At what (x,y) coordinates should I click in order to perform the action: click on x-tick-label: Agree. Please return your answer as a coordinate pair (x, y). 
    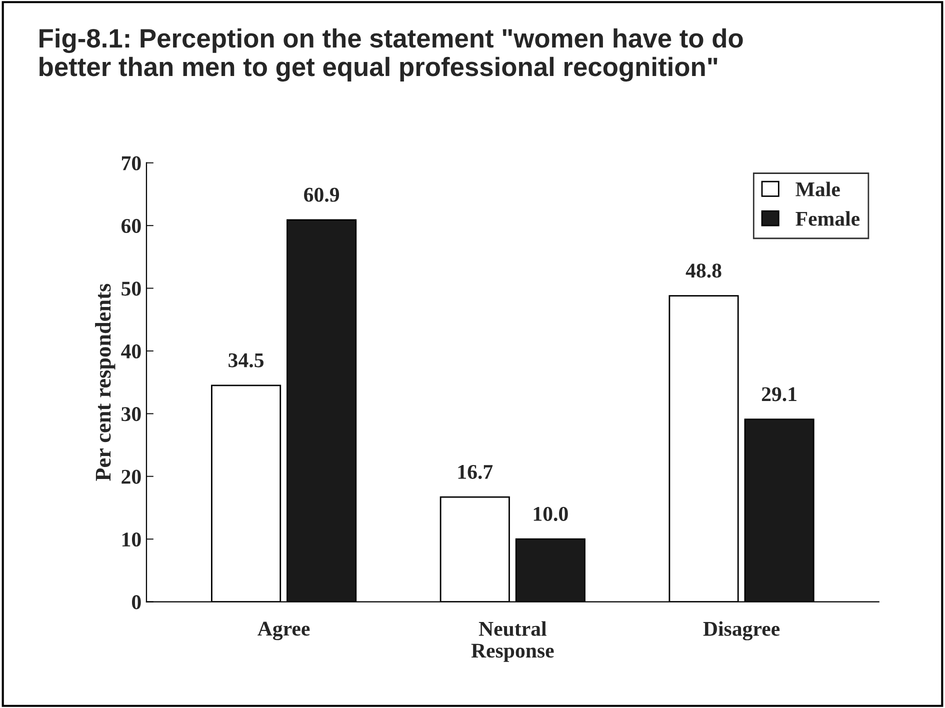
    Looking at the image, I should click on (284, 631).